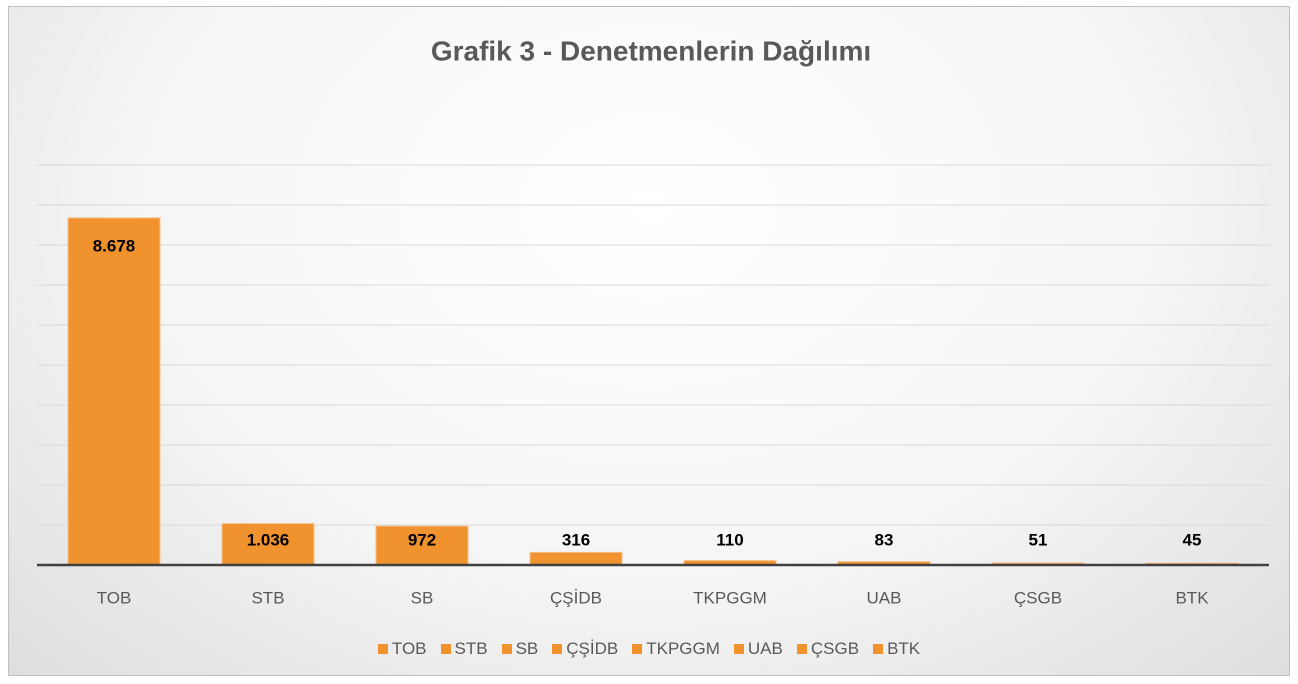 The width and height of the screenshot is (1298, 684). Describe the element at coordinates (422, 597) in the screenshot. I see `x-tick-label: SB` at that location.